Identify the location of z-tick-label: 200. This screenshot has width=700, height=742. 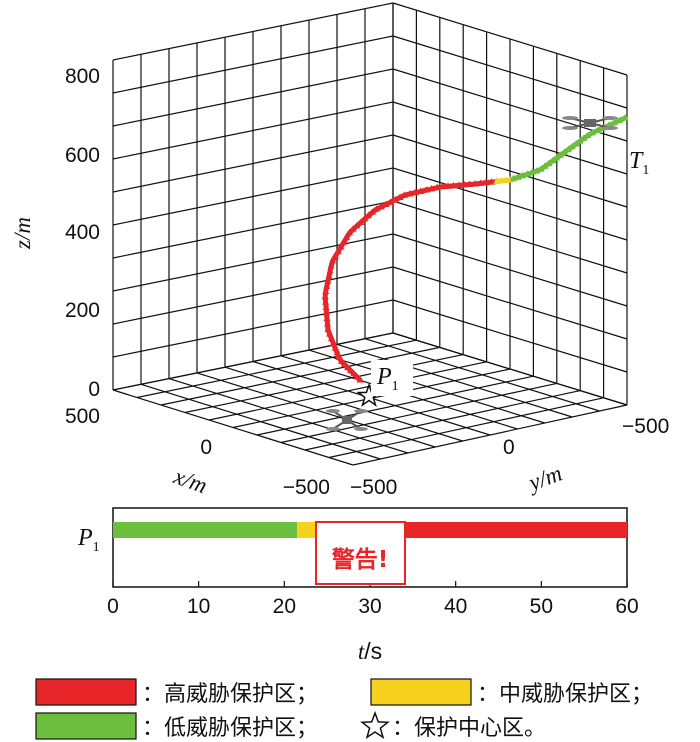
(82, 310).